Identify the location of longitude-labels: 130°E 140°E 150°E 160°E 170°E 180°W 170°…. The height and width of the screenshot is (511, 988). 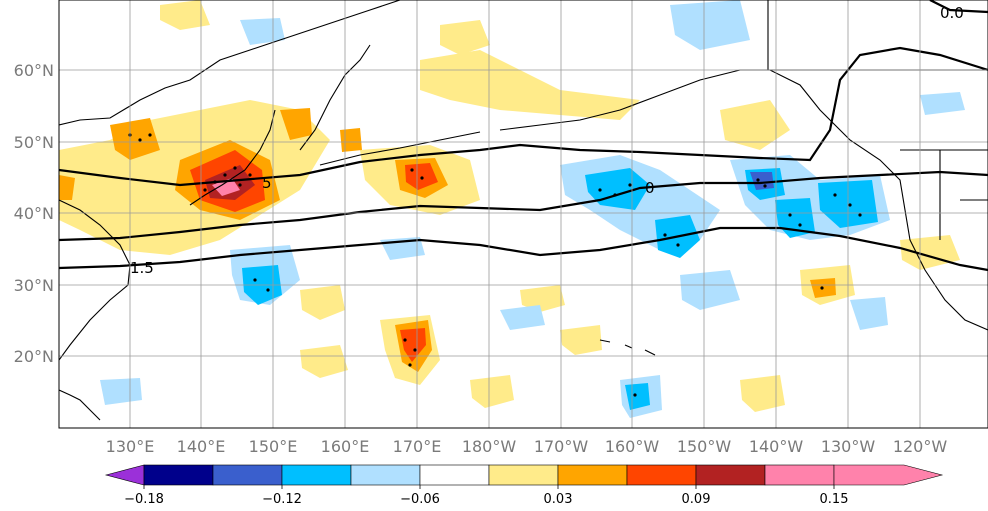
(527, 446).